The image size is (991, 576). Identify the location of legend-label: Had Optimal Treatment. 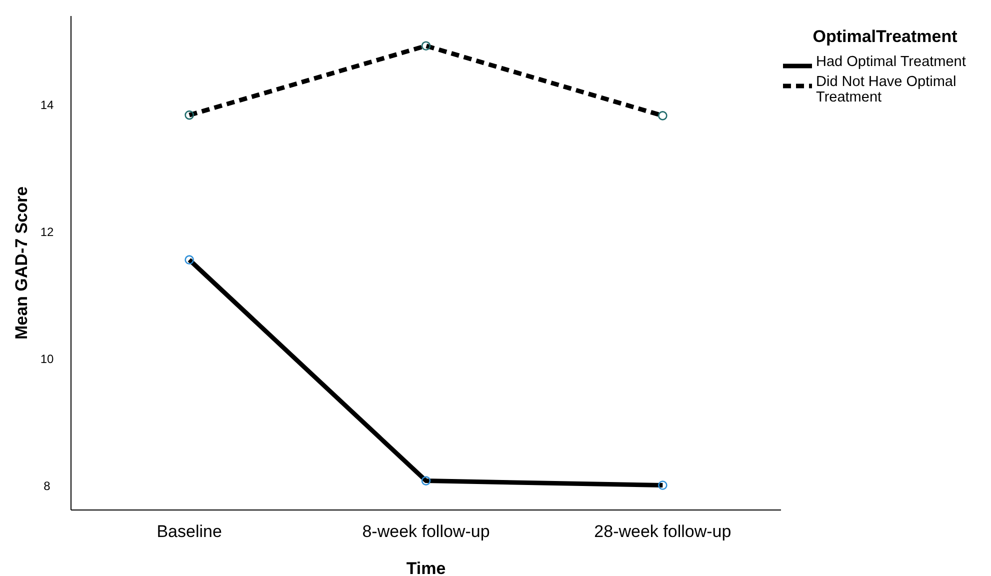
(891, 62).